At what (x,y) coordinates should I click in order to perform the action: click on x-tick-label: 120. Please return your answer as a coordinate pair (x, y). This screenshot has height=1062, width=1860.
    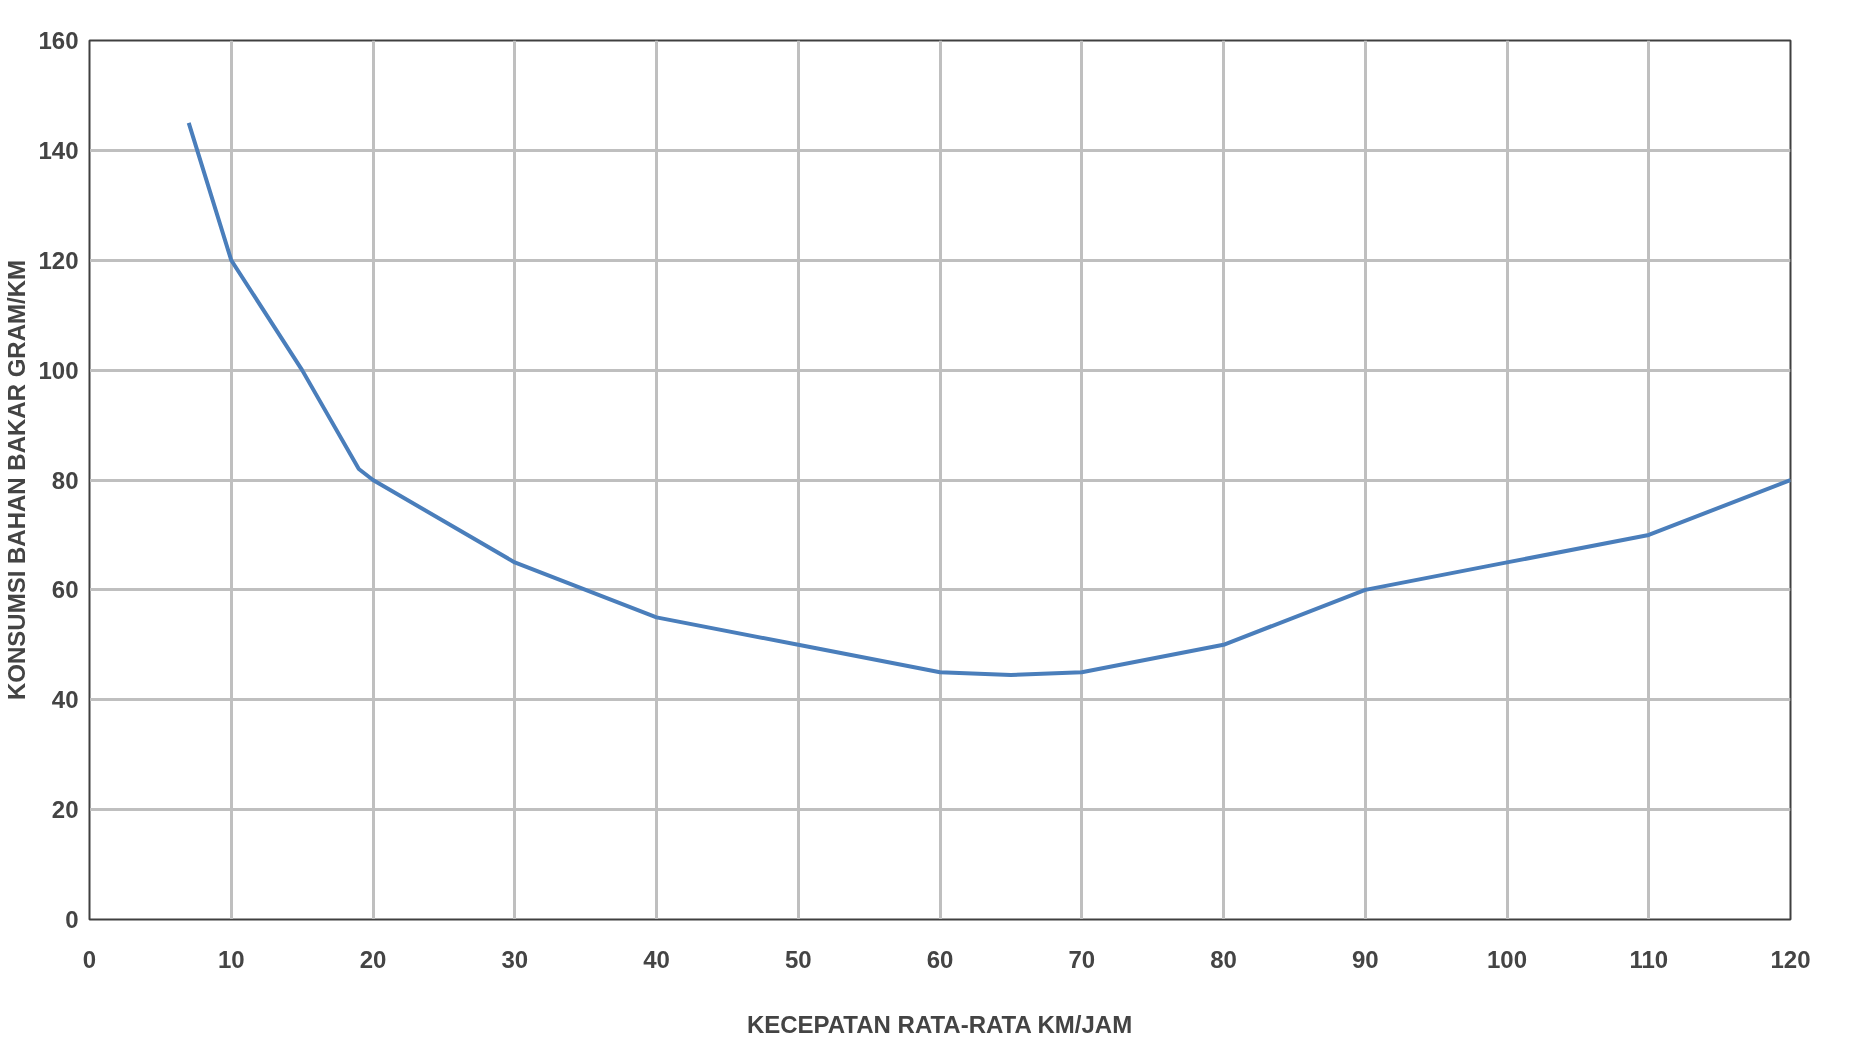
    Looking at the image, I should click on (1790, 959).